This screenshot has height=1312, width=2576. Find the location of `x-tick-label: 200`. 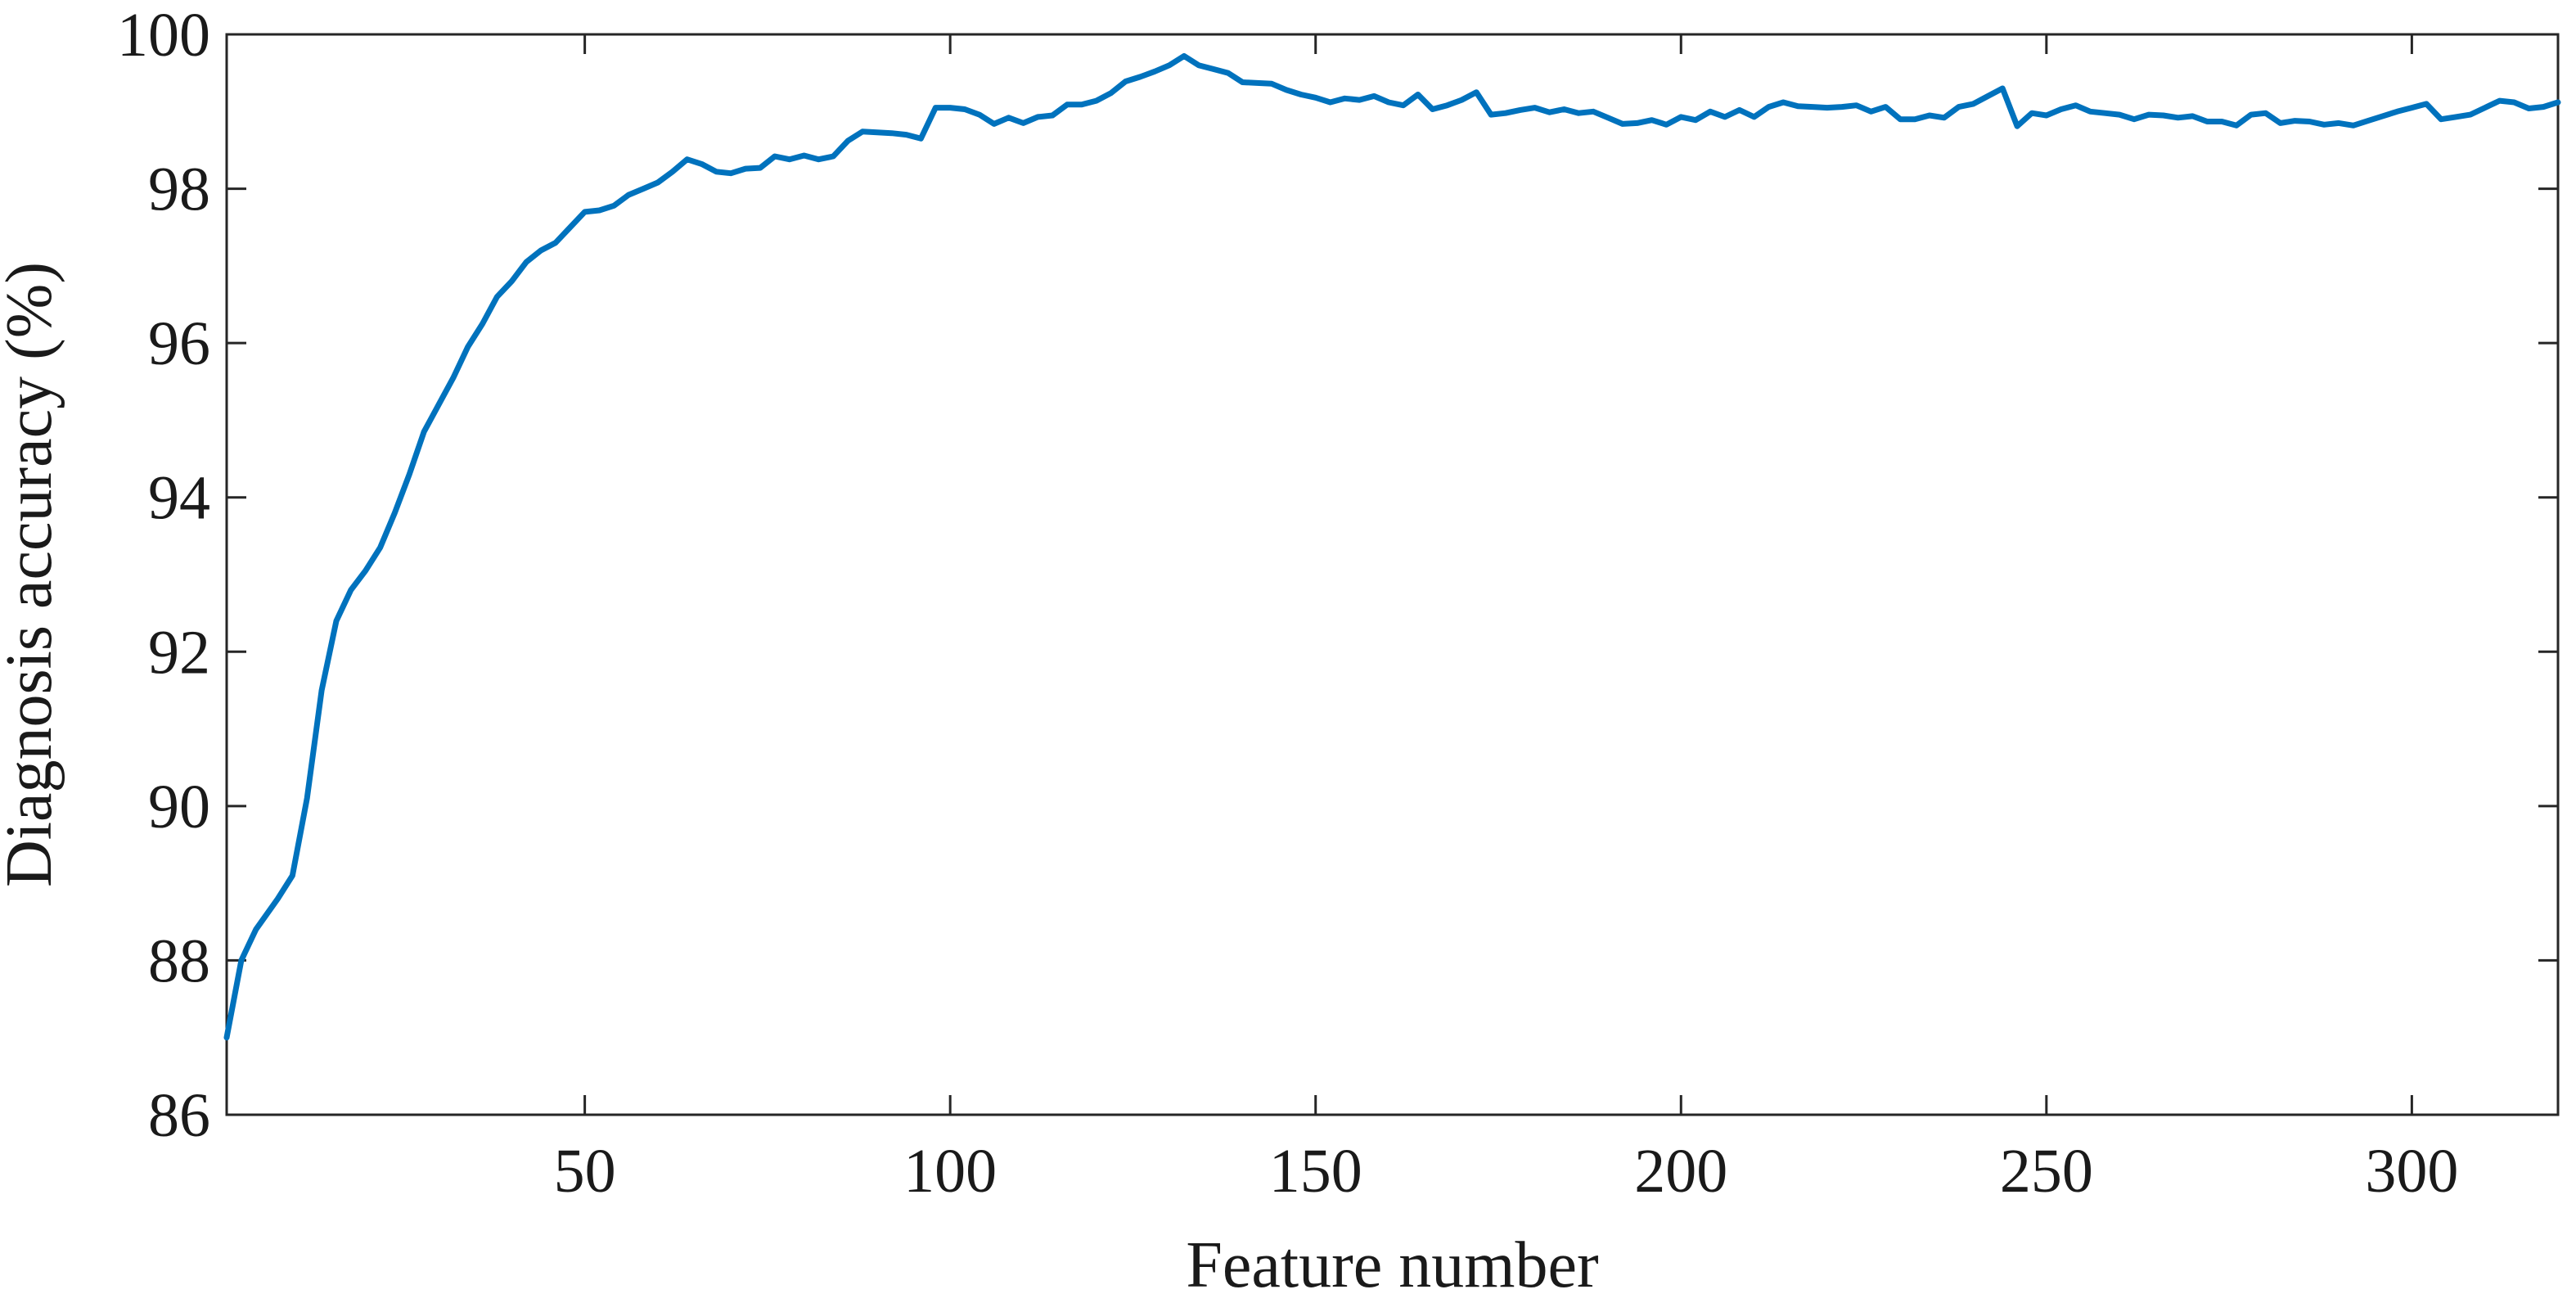

x-tick-label: 200 is located at coordinates (1681, 1171).